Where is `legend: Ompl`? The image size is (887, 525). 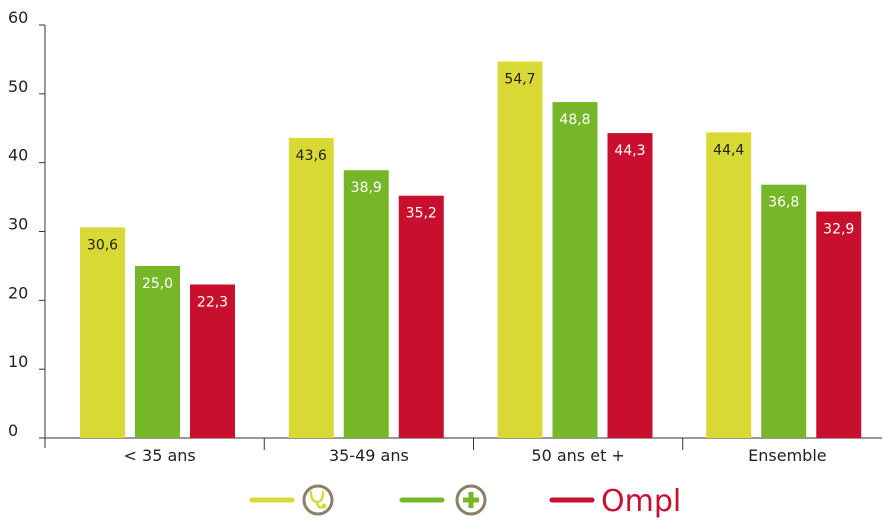 legend: Ompl is located at coordinates (465, 501).